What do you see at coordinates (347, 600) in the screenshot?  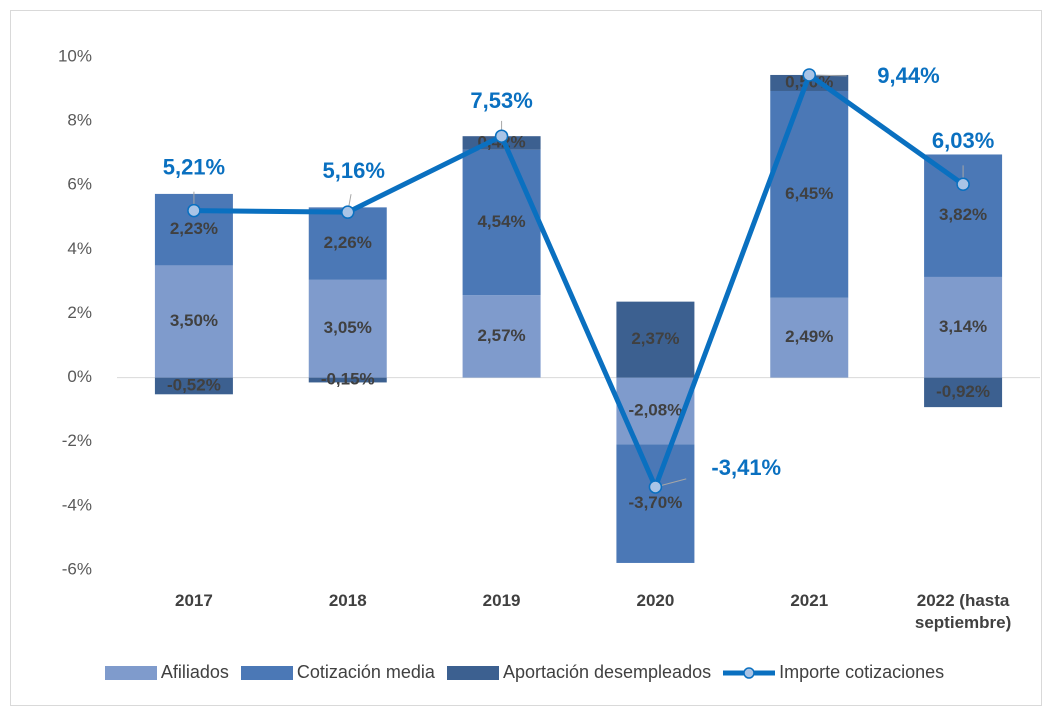 I see `x-tick-label: 2018` at bounding box center [347, 600].